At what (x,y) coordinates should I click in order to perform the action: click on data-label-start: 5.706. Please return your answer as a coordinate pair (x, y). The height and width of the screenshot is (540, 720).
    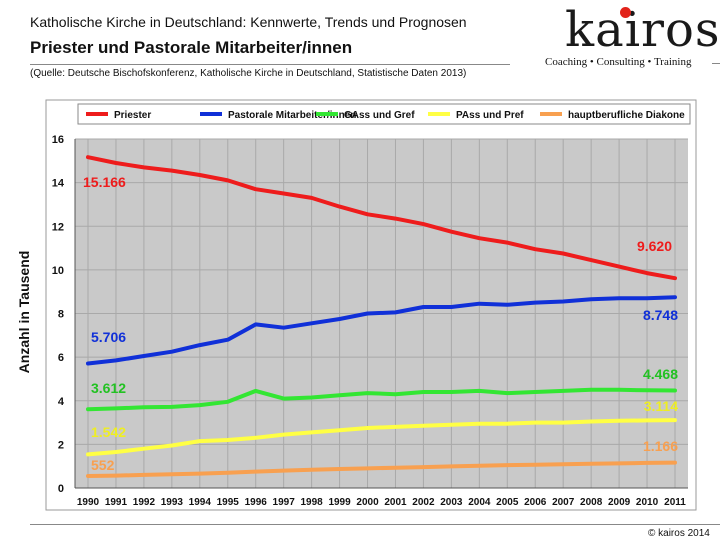
    Looking at the image, I should click on (108, 337).